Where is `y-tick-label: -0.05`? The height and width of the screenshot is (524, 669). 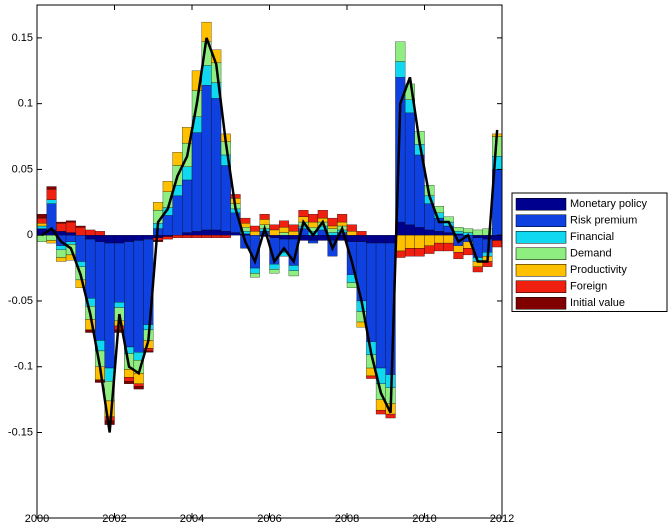 y-tick-label: -0.05 is located at coordinates (20, 301).